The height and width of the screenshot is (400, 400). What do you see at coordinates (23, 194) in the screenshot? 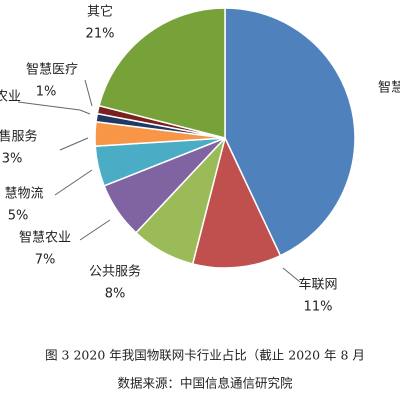
I see `category-label: 慧物流` at bounding box center [23, 194].